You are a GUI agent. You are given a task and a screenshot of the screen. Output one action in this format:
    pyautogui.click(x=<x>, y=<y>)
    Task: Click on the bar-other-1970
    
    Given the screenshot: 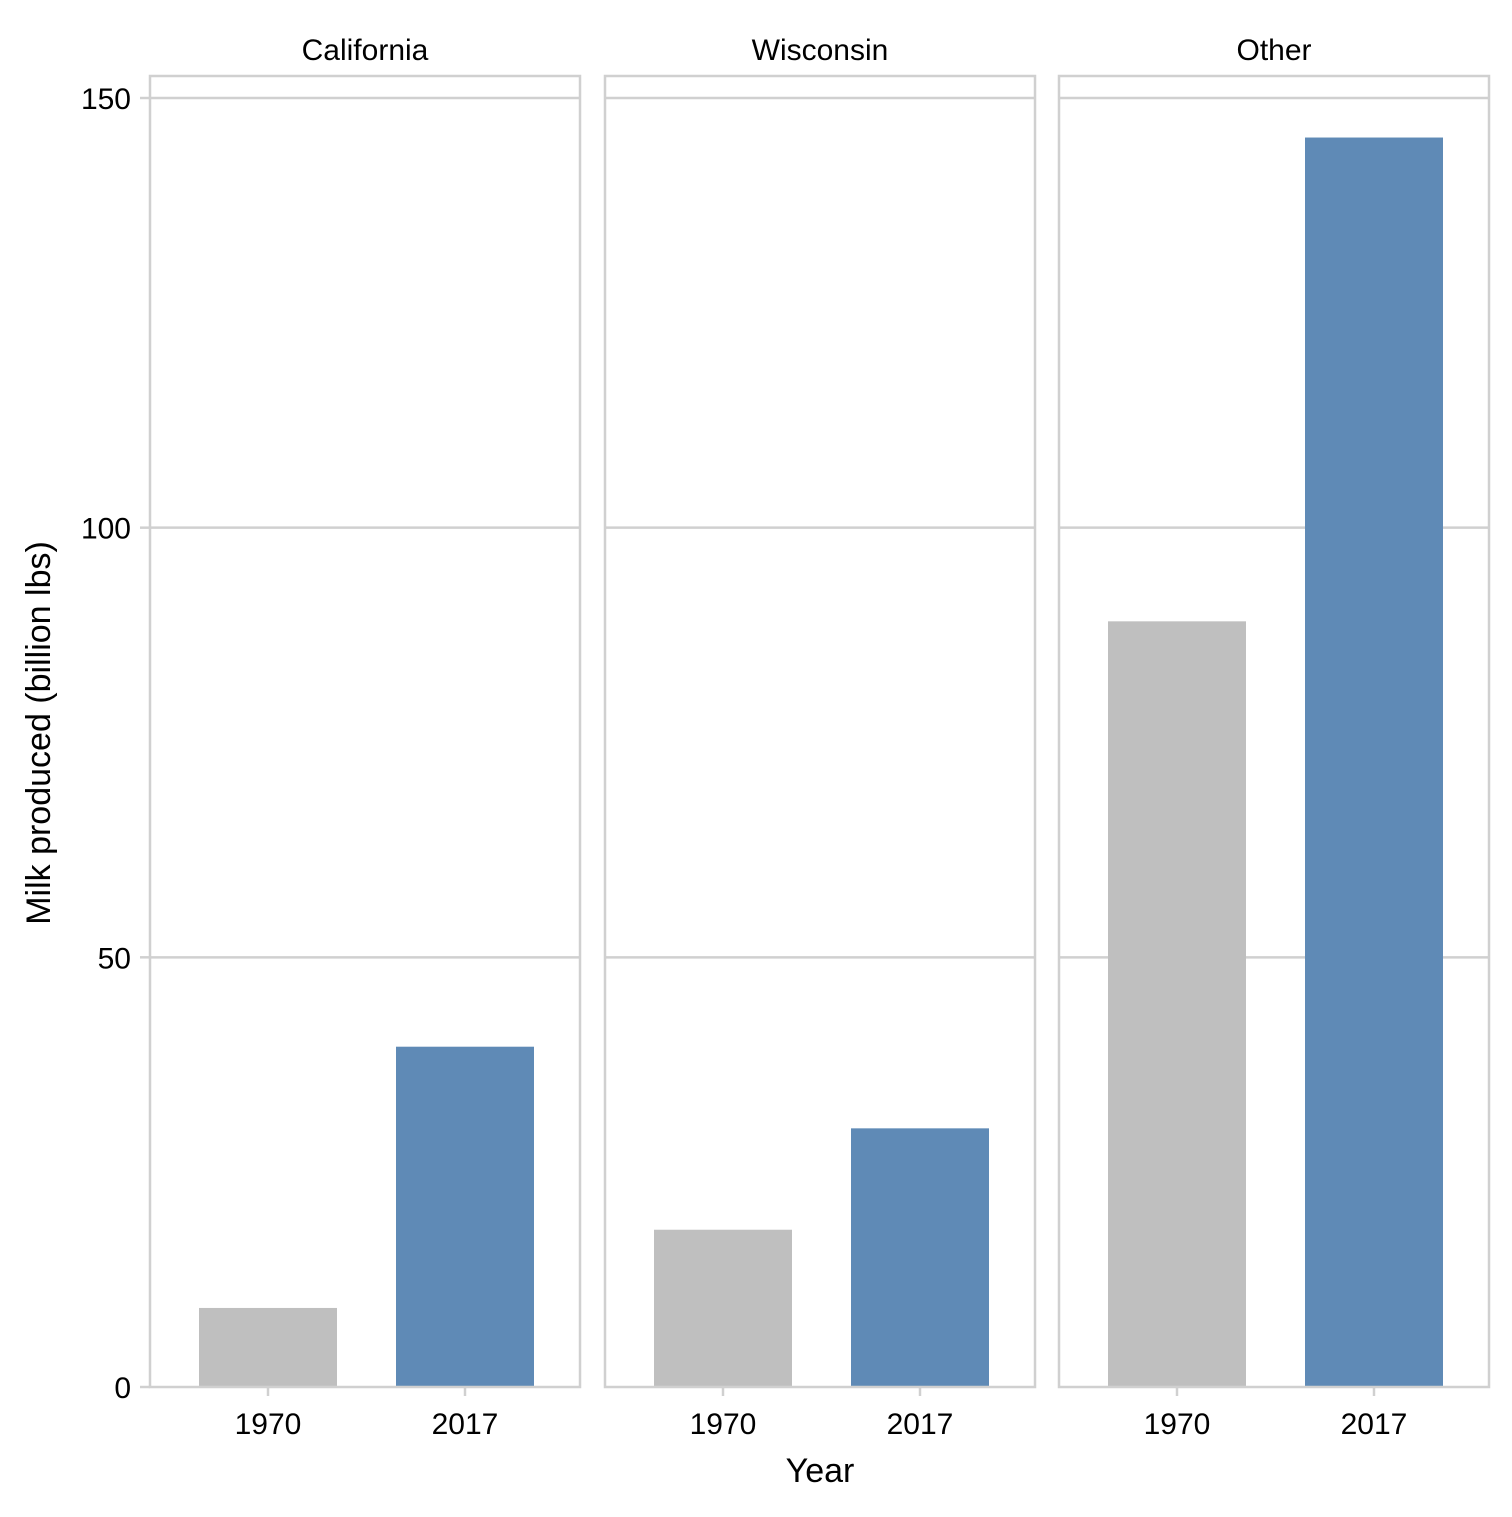 What is the action you would take?
    pyautogui.click(x=1177, y=1004)
    